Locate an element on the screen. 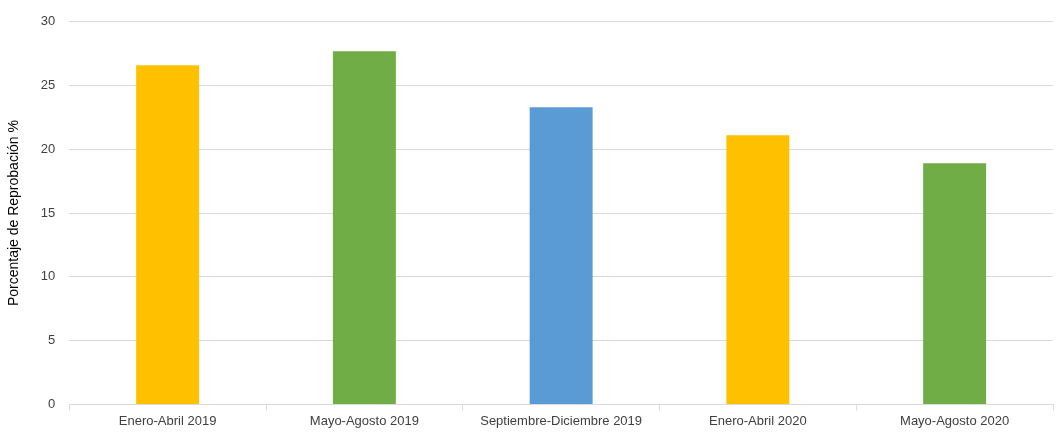 Image resolution: width=1057 pixels, height=432 pixels. x-tick-label: Enero-Abril 2019 is located at coordinates (167, 420).